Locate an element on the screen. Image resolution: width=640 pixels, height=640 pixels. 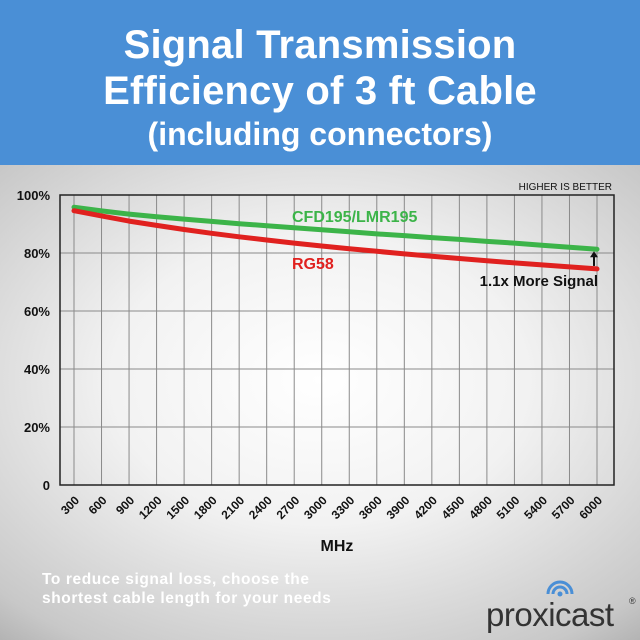
higher-is-better-note: HIGHER IS BETTER is located at coordinates (565, 187).